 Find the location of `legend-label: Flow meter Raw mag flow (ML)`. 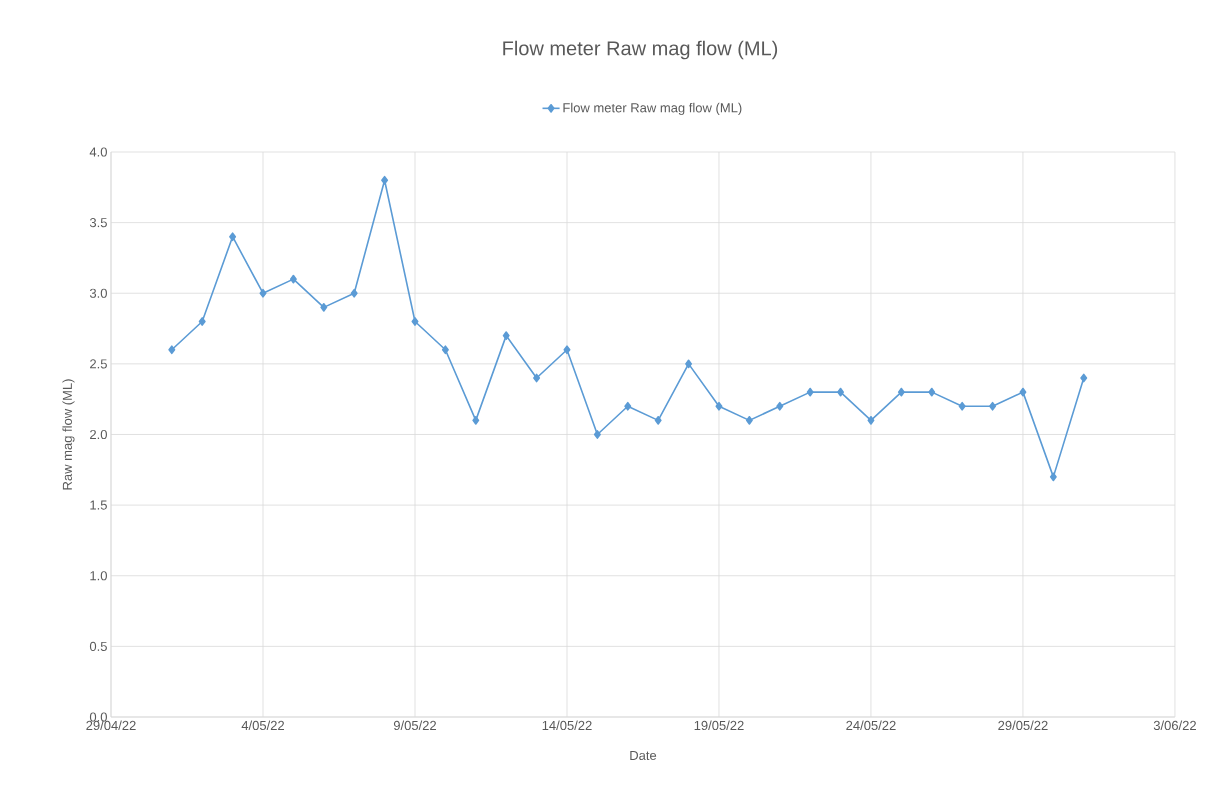

legend-label: Flow meter Raw mag flow (ML) is located at coordinates (652, 108).